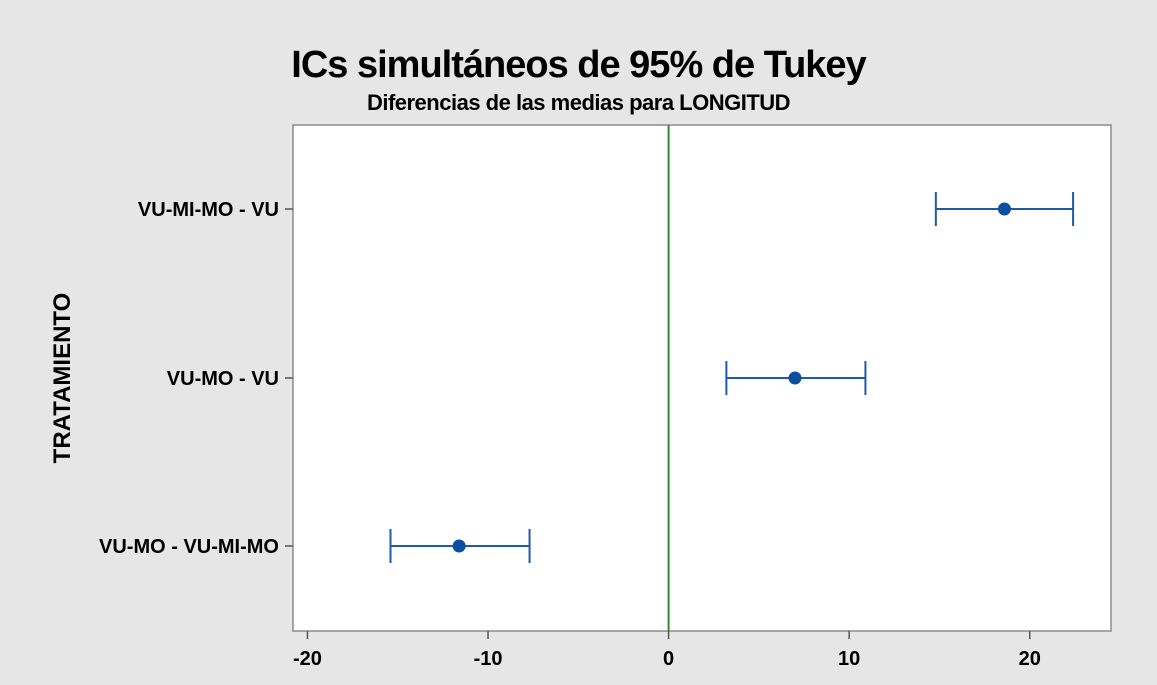 This screenshot has height=685, width=1157. What do you see at coordinates (62, 378) in the screenshot?
I see `y-axis-title: TRATAMIENTO` at bounding box center [62, 378].